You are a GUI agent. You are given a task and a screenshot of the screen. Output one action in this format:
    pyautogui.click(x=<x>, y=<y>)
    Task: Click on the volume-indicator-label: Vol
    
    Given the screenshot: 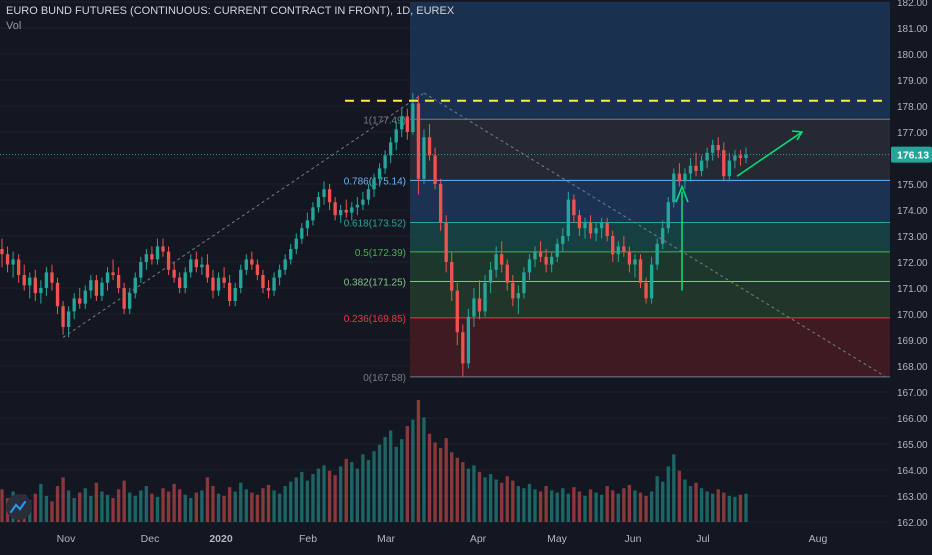 What is the action you would take?
    pyautogui.click(x=14, y=26)
    